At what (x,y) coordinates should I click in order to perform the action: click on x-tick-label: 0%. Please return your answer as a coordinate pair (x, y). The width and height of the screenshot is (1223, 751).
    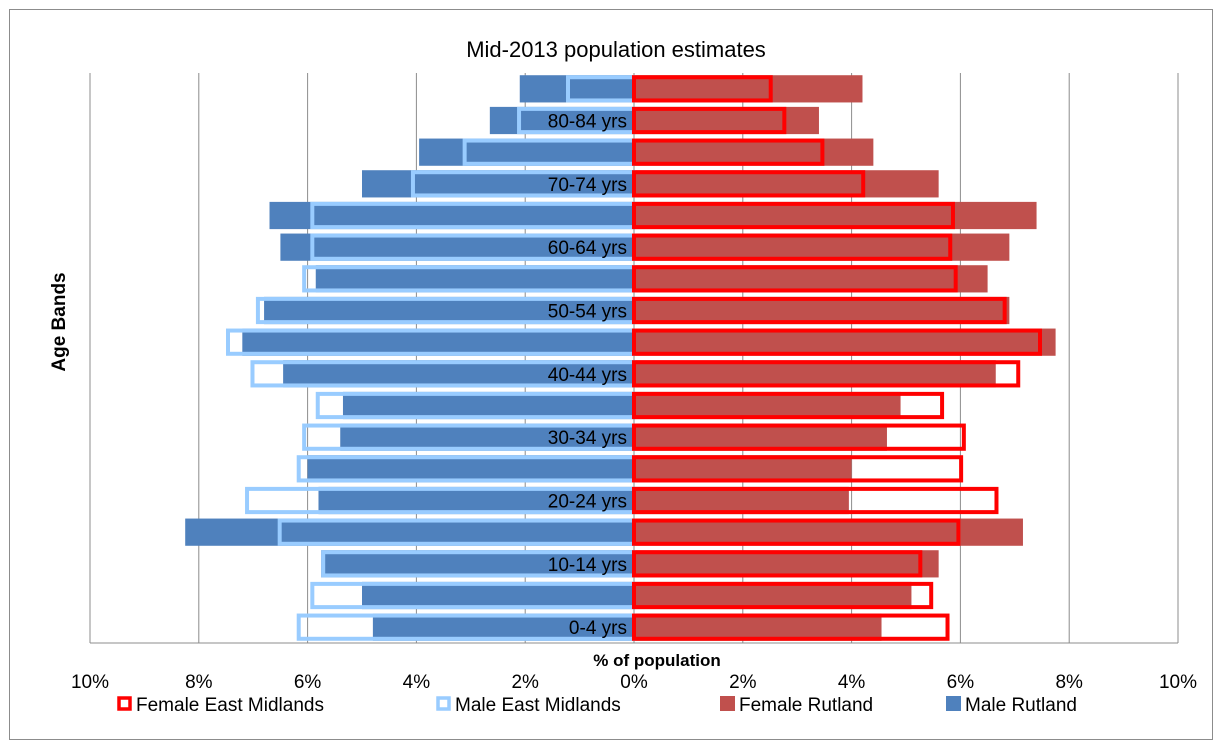
    Looking at the image, I should click on (634, 682).